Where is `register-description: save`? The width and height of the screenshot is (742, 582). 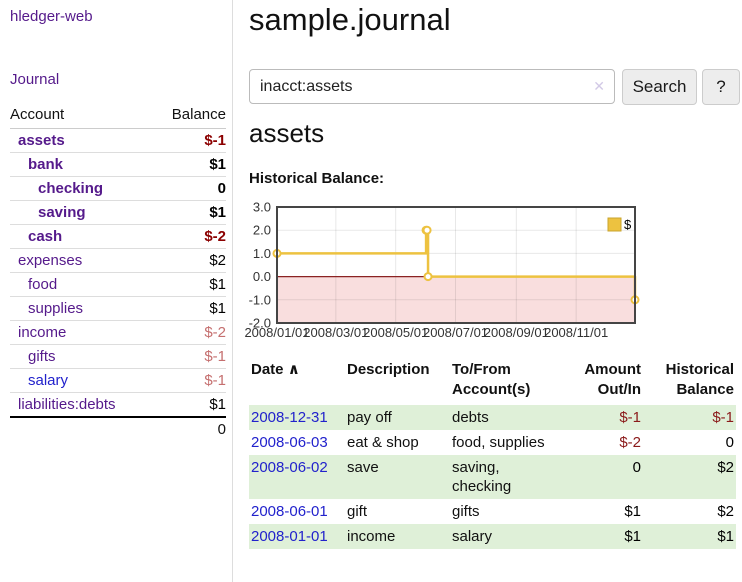
register-description: save is located at coordinates (363, 467).